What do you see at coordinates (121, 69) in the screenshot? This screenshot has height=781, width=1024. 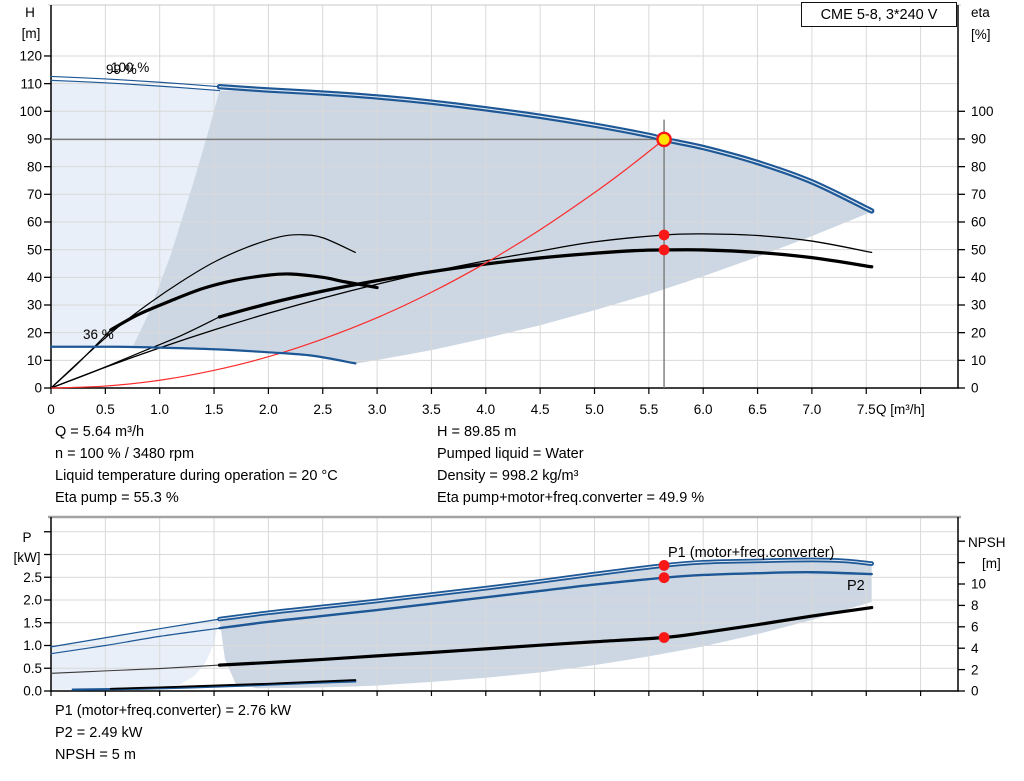 I see `annotation-99-: 99 %` at bounding box center [121, 69].